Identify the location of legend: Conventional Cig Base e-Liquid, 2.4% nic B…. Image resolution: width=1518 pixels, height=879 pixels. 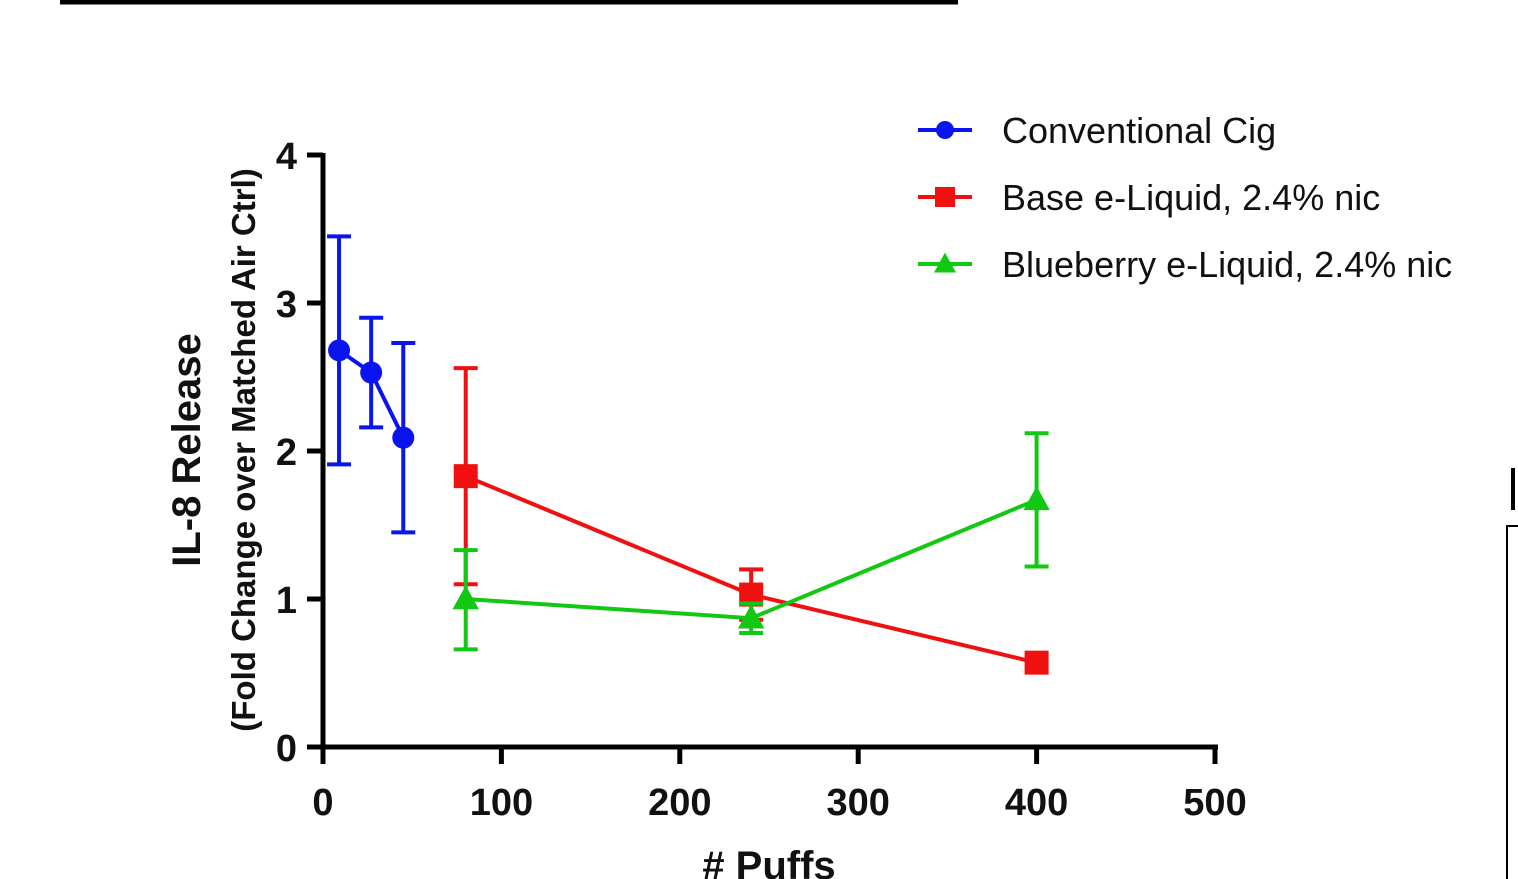
(1185, 197).